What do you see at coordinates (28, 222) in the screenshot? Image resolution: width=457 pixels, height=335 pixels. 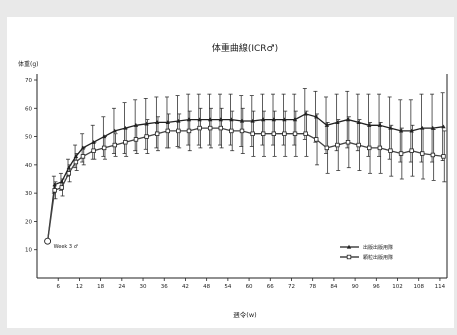 I see `y-tick-label: 20` at bounding box center [28, 222].